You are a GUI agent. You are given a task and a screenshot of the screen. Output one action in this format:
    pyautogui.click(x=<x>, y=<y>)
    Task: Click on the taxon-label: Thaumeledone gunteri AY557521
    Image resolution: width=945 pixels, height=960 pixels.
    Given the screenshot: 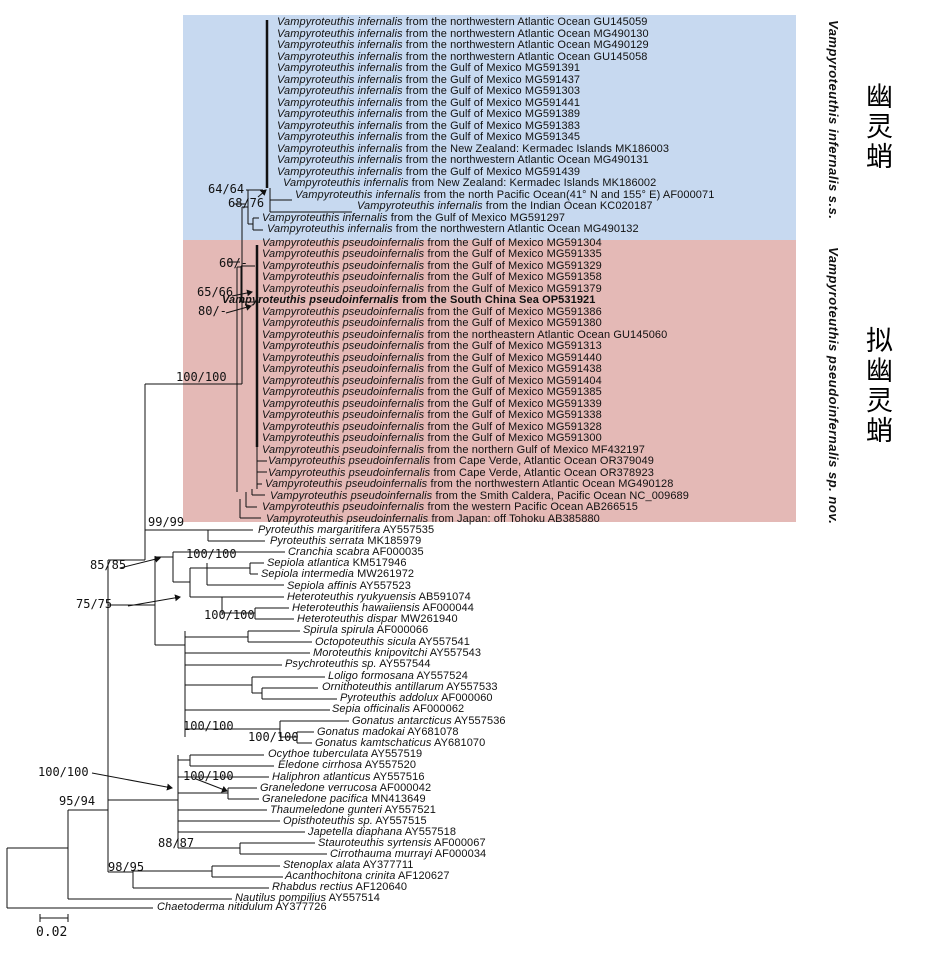 What is the action you would take?
    pyautogui.click(x=353, y=809)
    